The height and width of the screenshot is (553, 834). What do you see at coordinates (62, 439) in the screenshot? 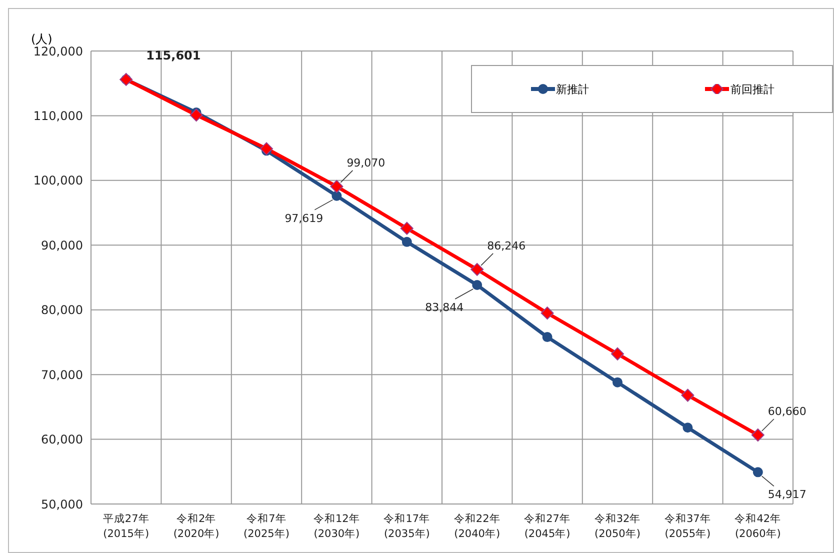
I see `y-tick-label: 60,000` at bounding box center [62, 439].